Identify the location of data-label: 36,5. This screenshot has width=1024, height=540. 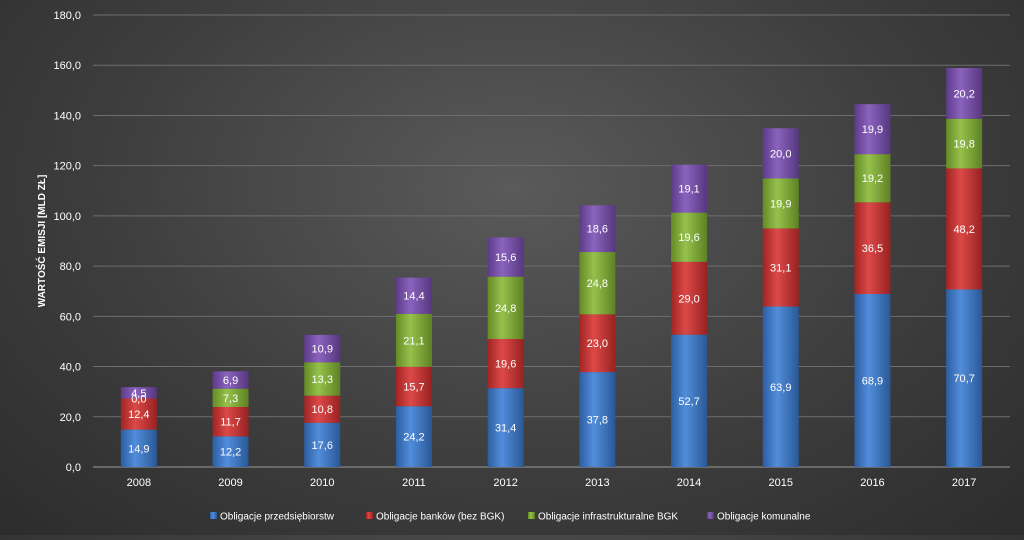
(872, 249).